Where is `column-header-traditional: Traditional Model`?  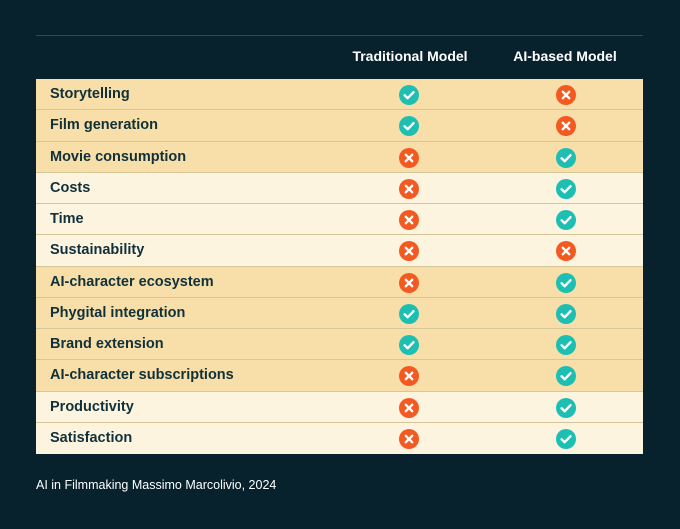 column-header-traditional: Traditional Model is located at coordinates (410, 56).